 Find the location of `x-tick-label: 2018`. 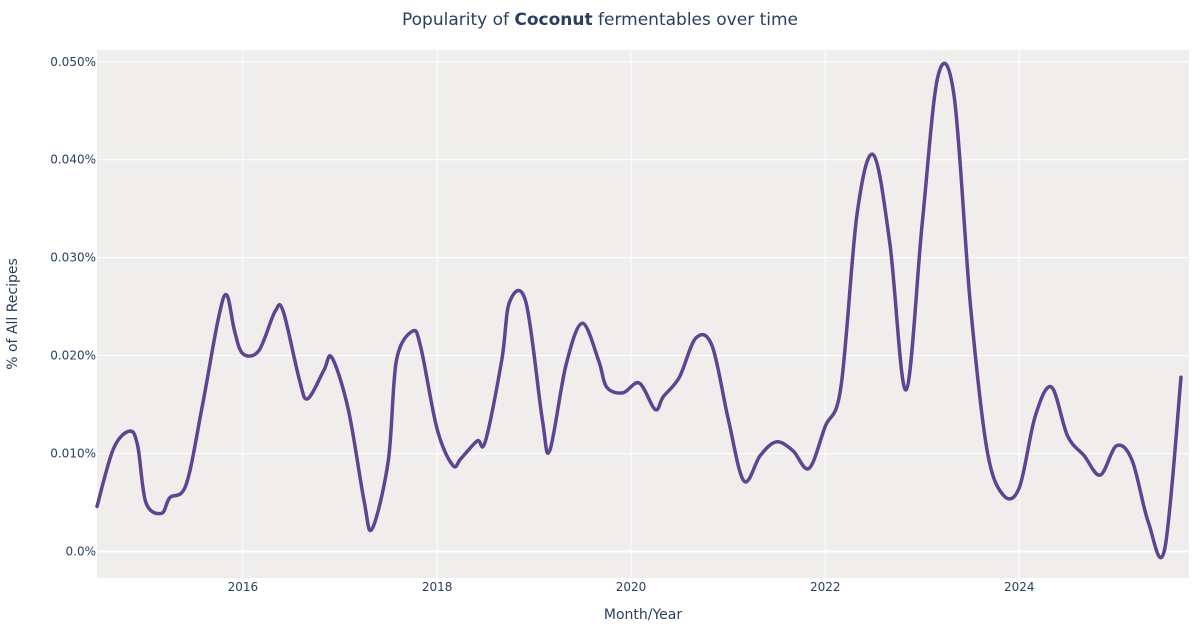

x-tick-label: 2018 is located at coordinates (437, 587).